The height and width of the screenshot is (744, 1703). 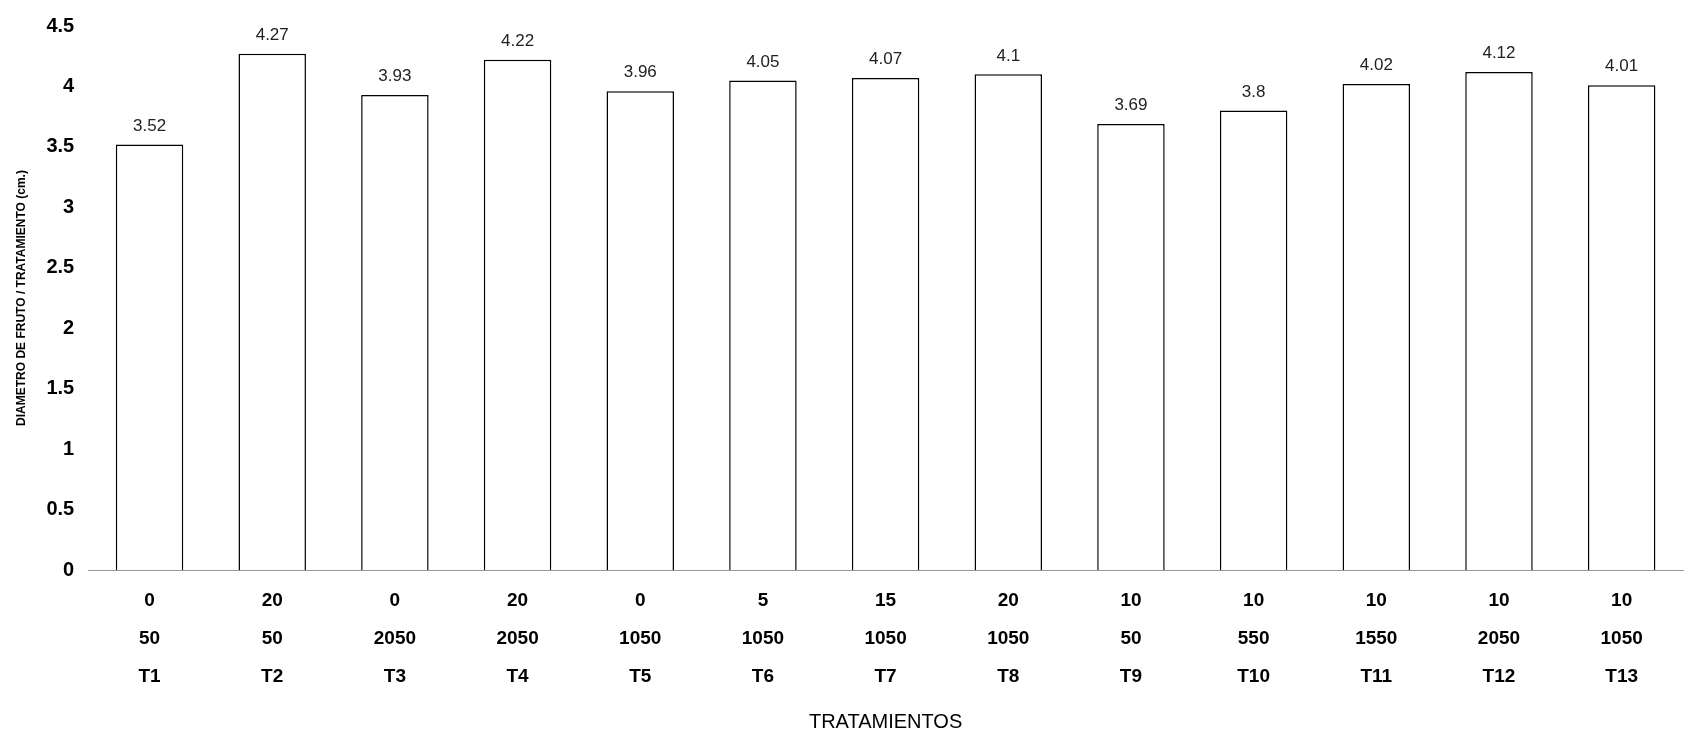 I want to click on y-tick-label: 4, so click(x=69, y=84).